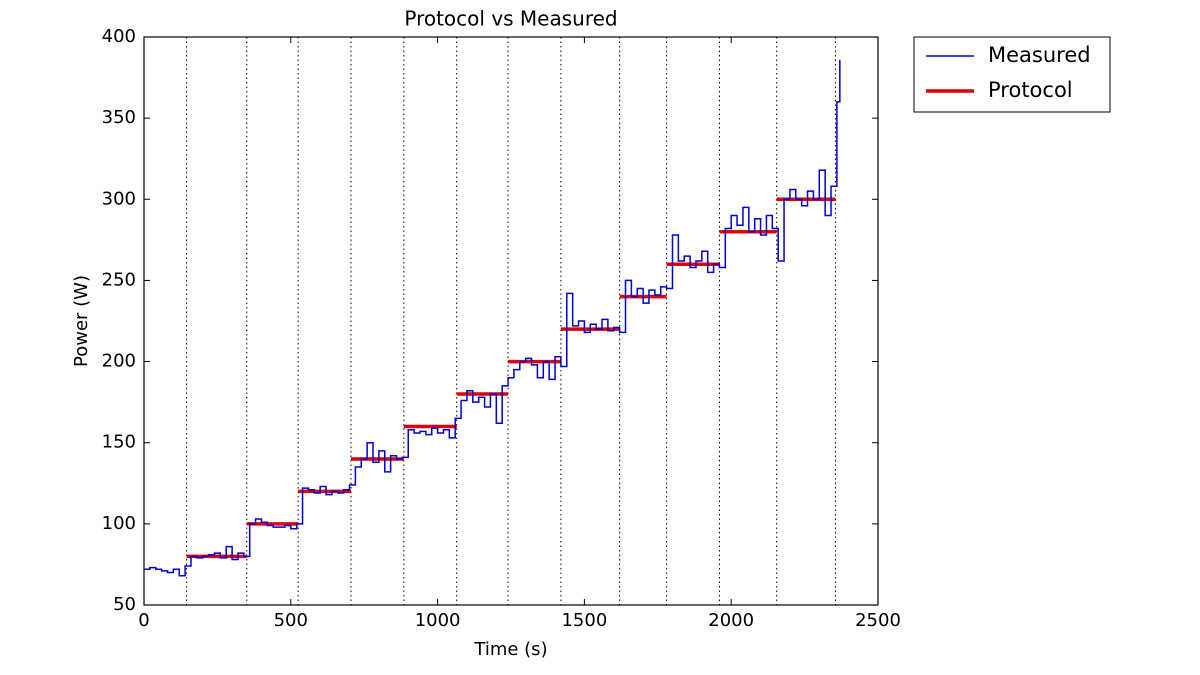 This screenshot has width=1200, height=675. Describe the element at coordinates (510, 649) in the screenshot. I see `x-axis-label: Time (s)` at that location.